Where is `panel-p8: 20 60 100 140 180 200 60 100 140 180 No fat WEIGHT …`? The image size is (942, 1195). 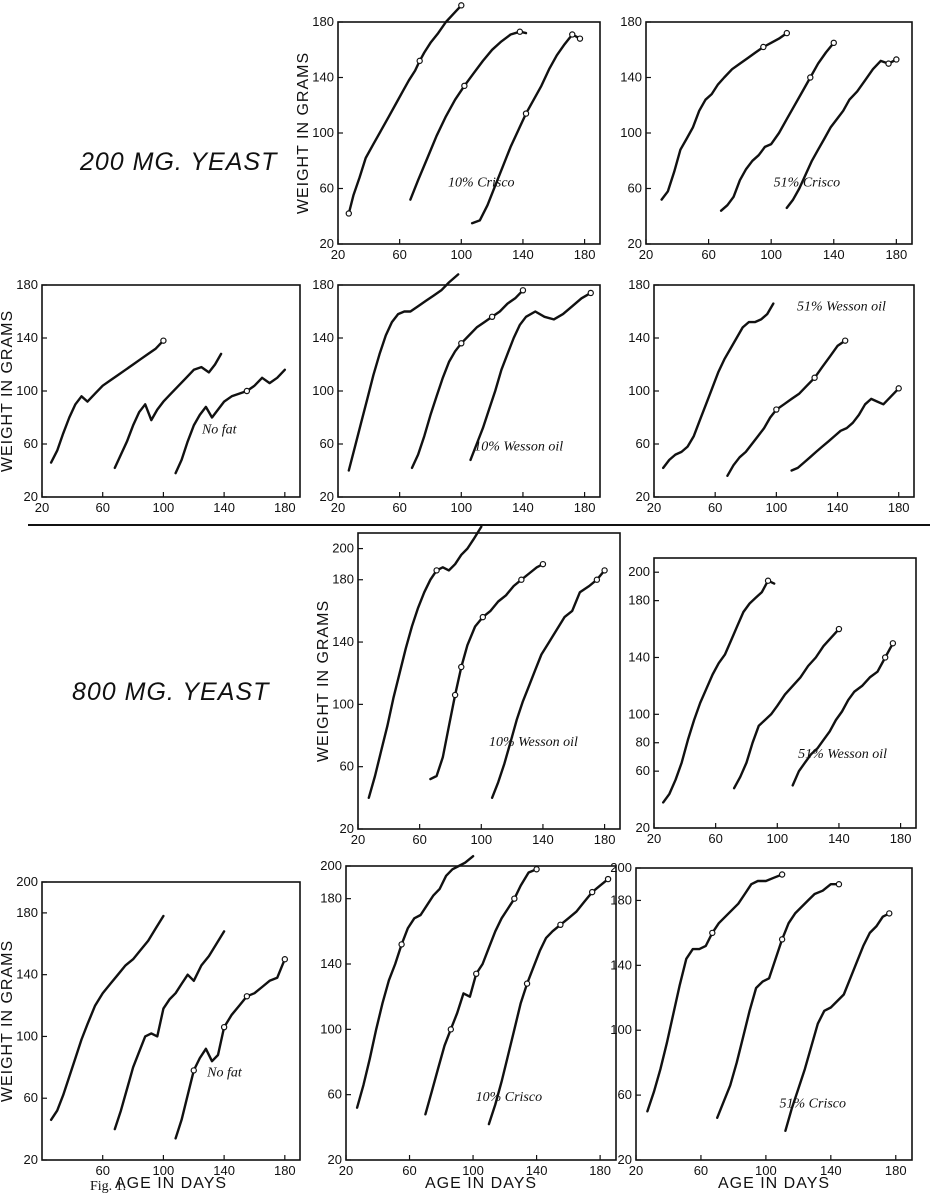
panel-p8: 20 60 100 140 180 200 60 100 140 180 No fat WEIGHT … is located at coordinates (150, 1033).